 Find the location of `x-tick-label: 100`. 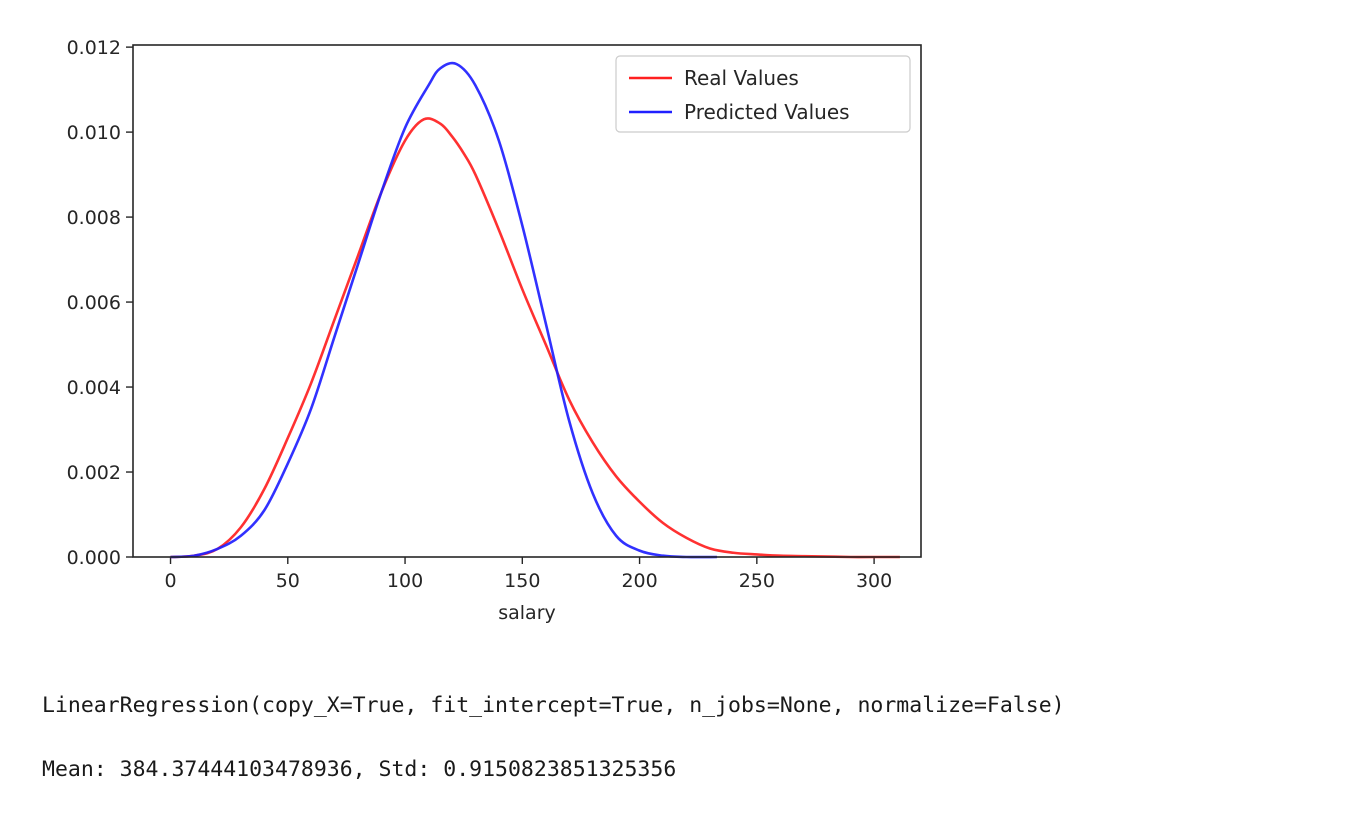

x-tick-label: 100 is located at coordinates (405, 581).